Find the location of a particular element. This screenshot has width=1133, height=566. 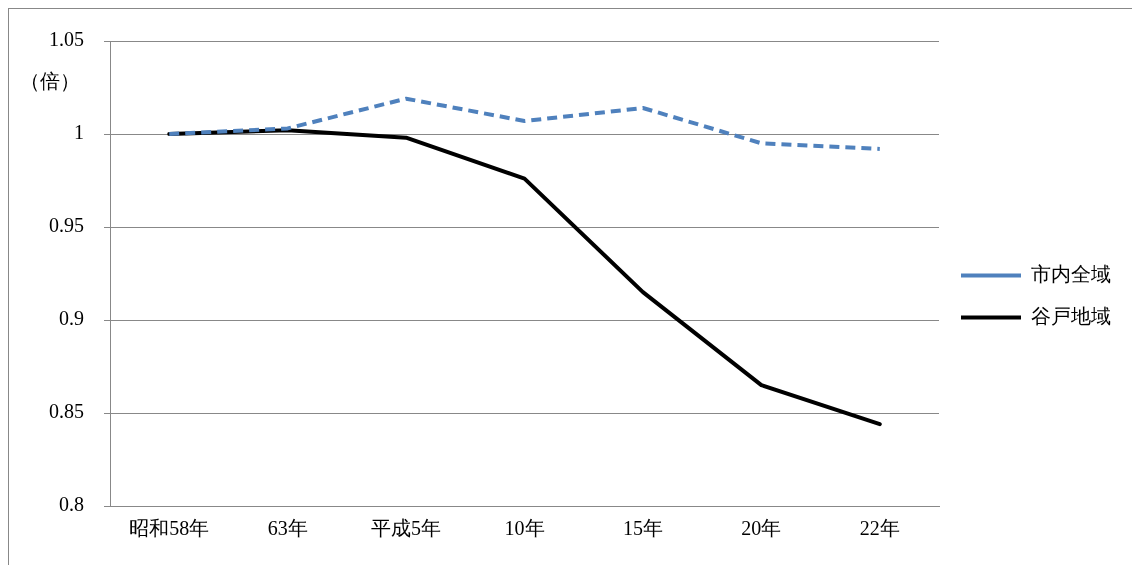

y-tick-label: 0.8 is located at coordinates (71, 504).